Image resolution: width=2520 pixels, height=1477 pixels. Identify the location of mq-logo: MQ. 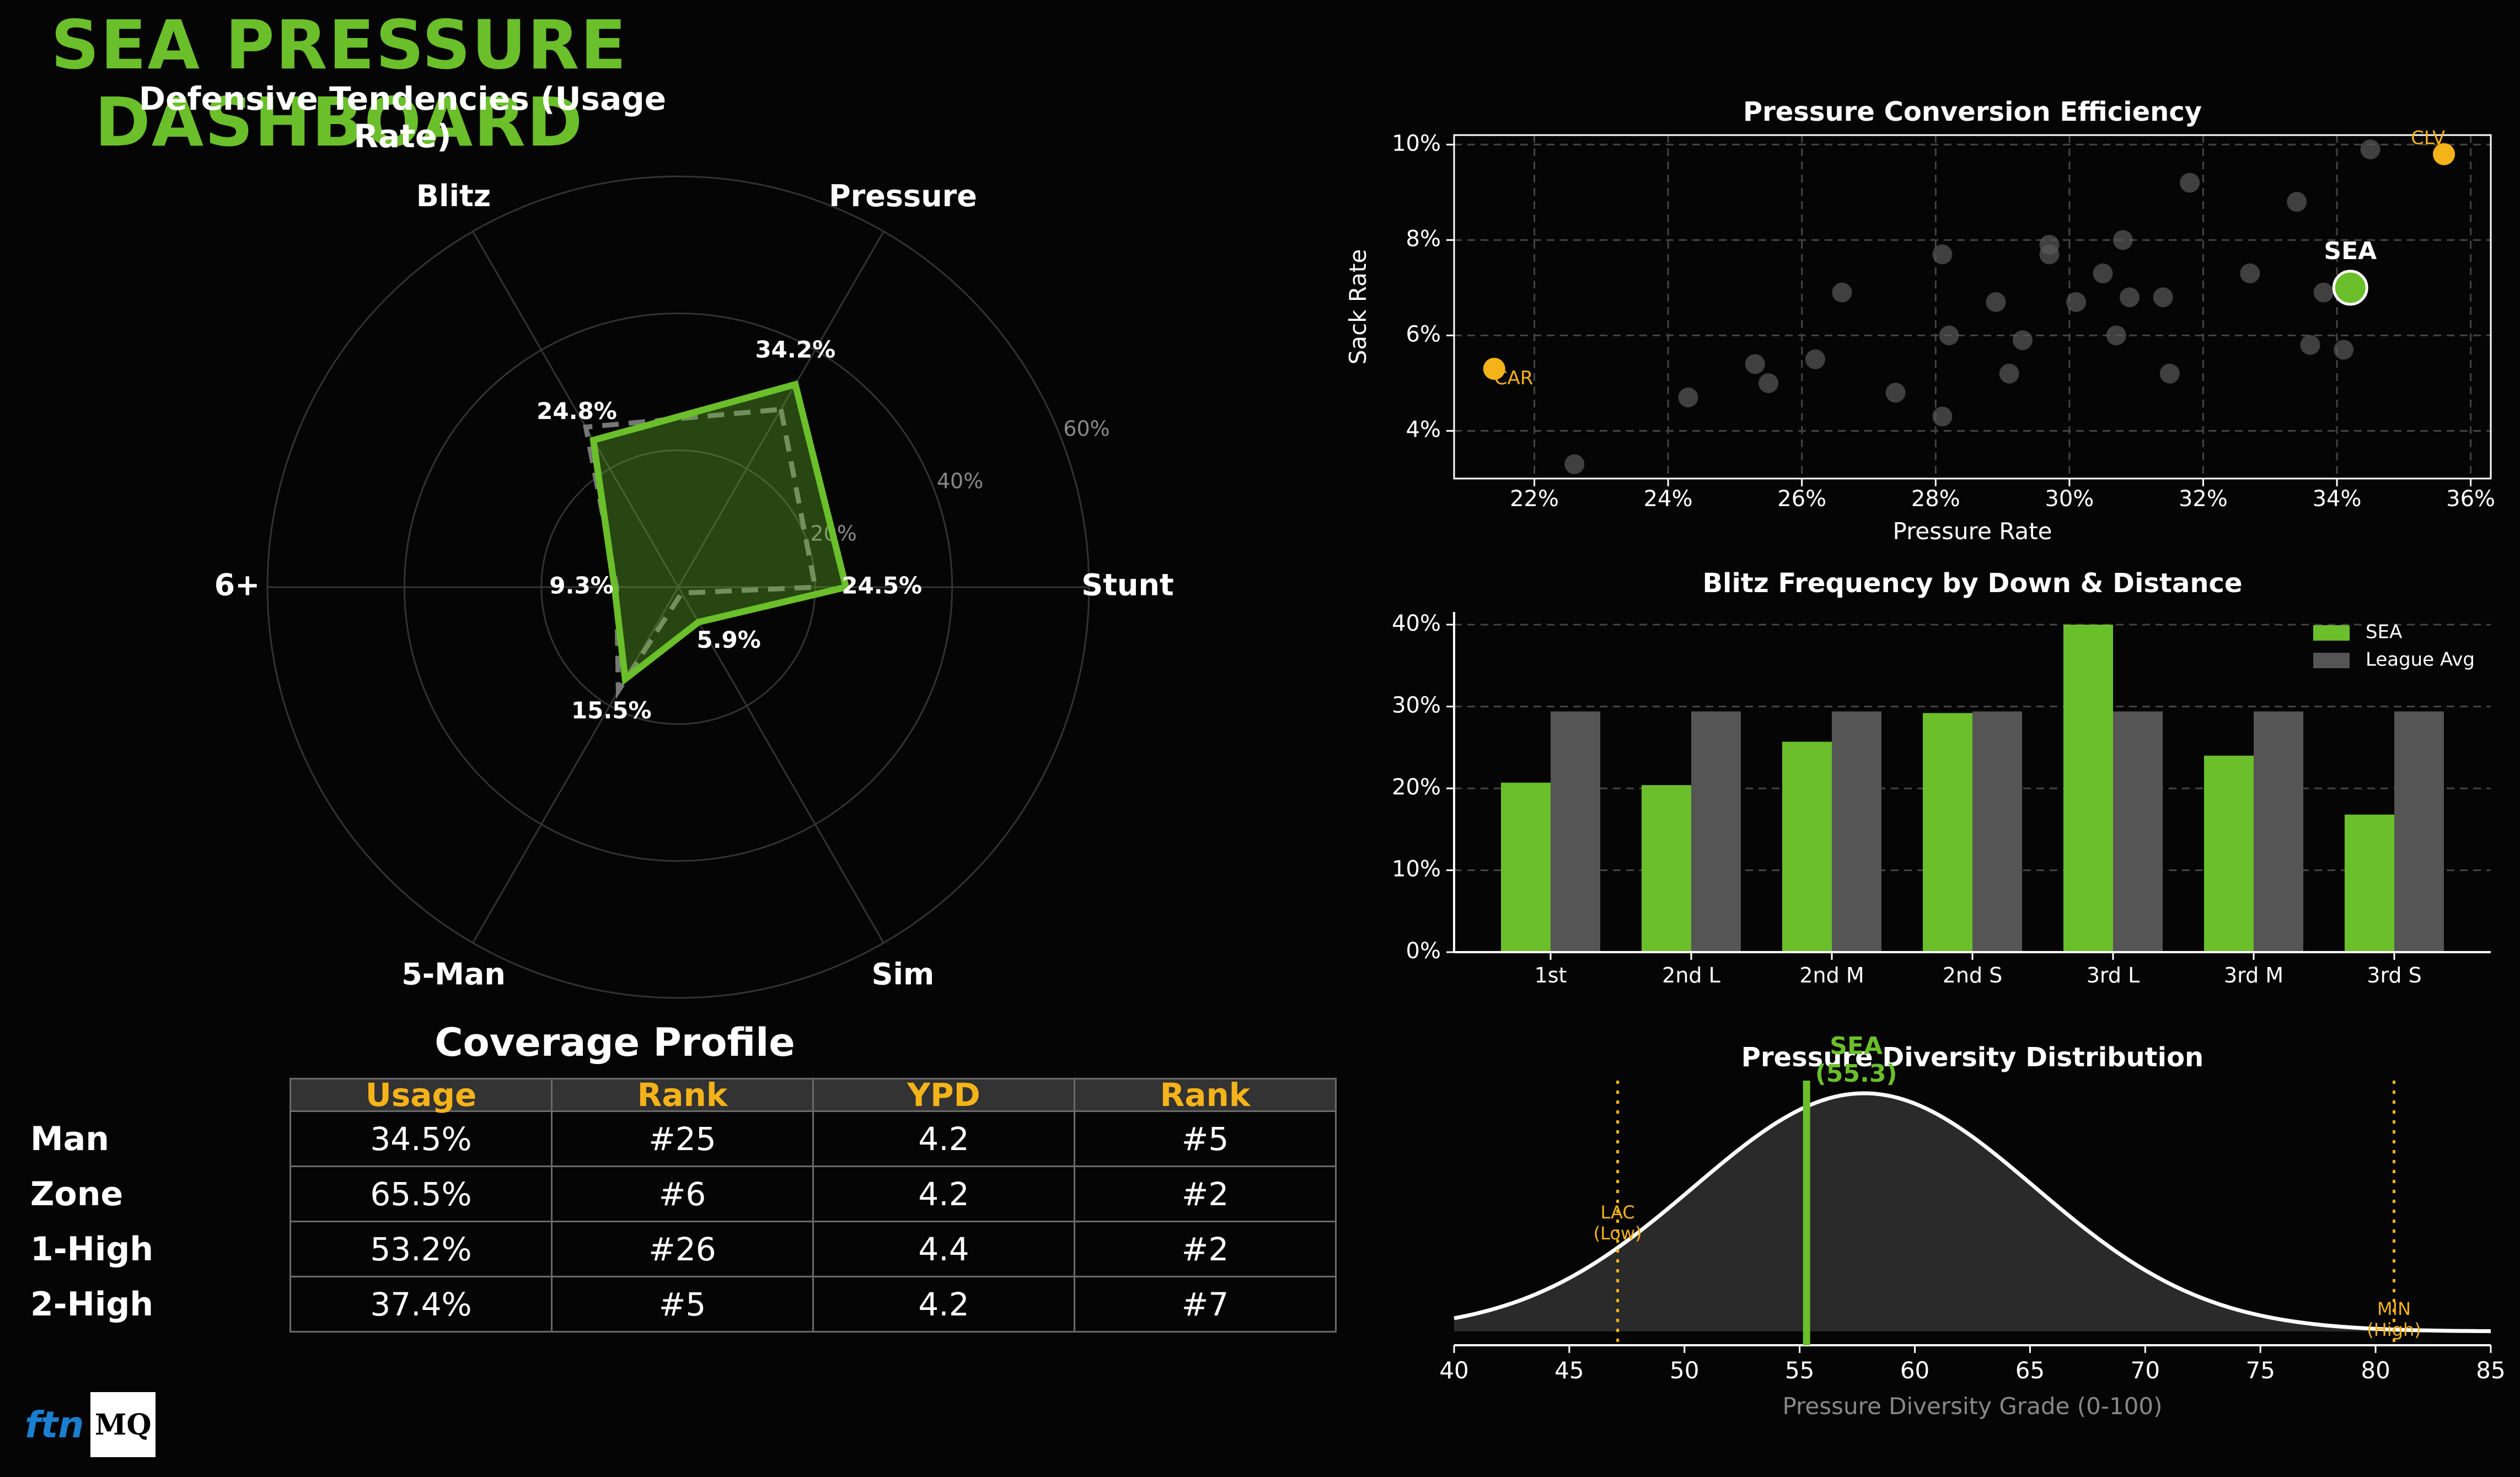
(123, 1424).